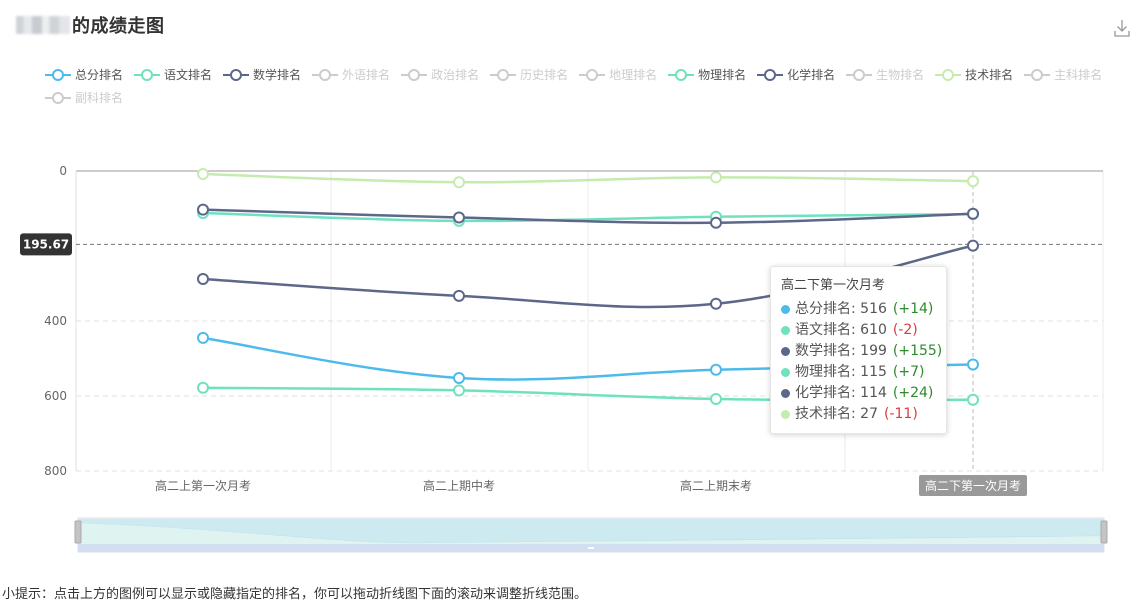 Image resolution: width=1146 pixels, height=616 pixels. I want to click on tooltip-row: 物理排名: 115 (+7), so click(858, 372).